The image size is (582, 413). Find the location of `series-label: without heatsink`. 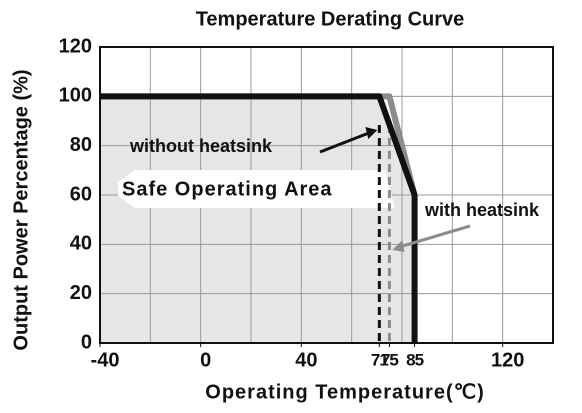

series-label: without heatsink is located at coordinates (201, 146).